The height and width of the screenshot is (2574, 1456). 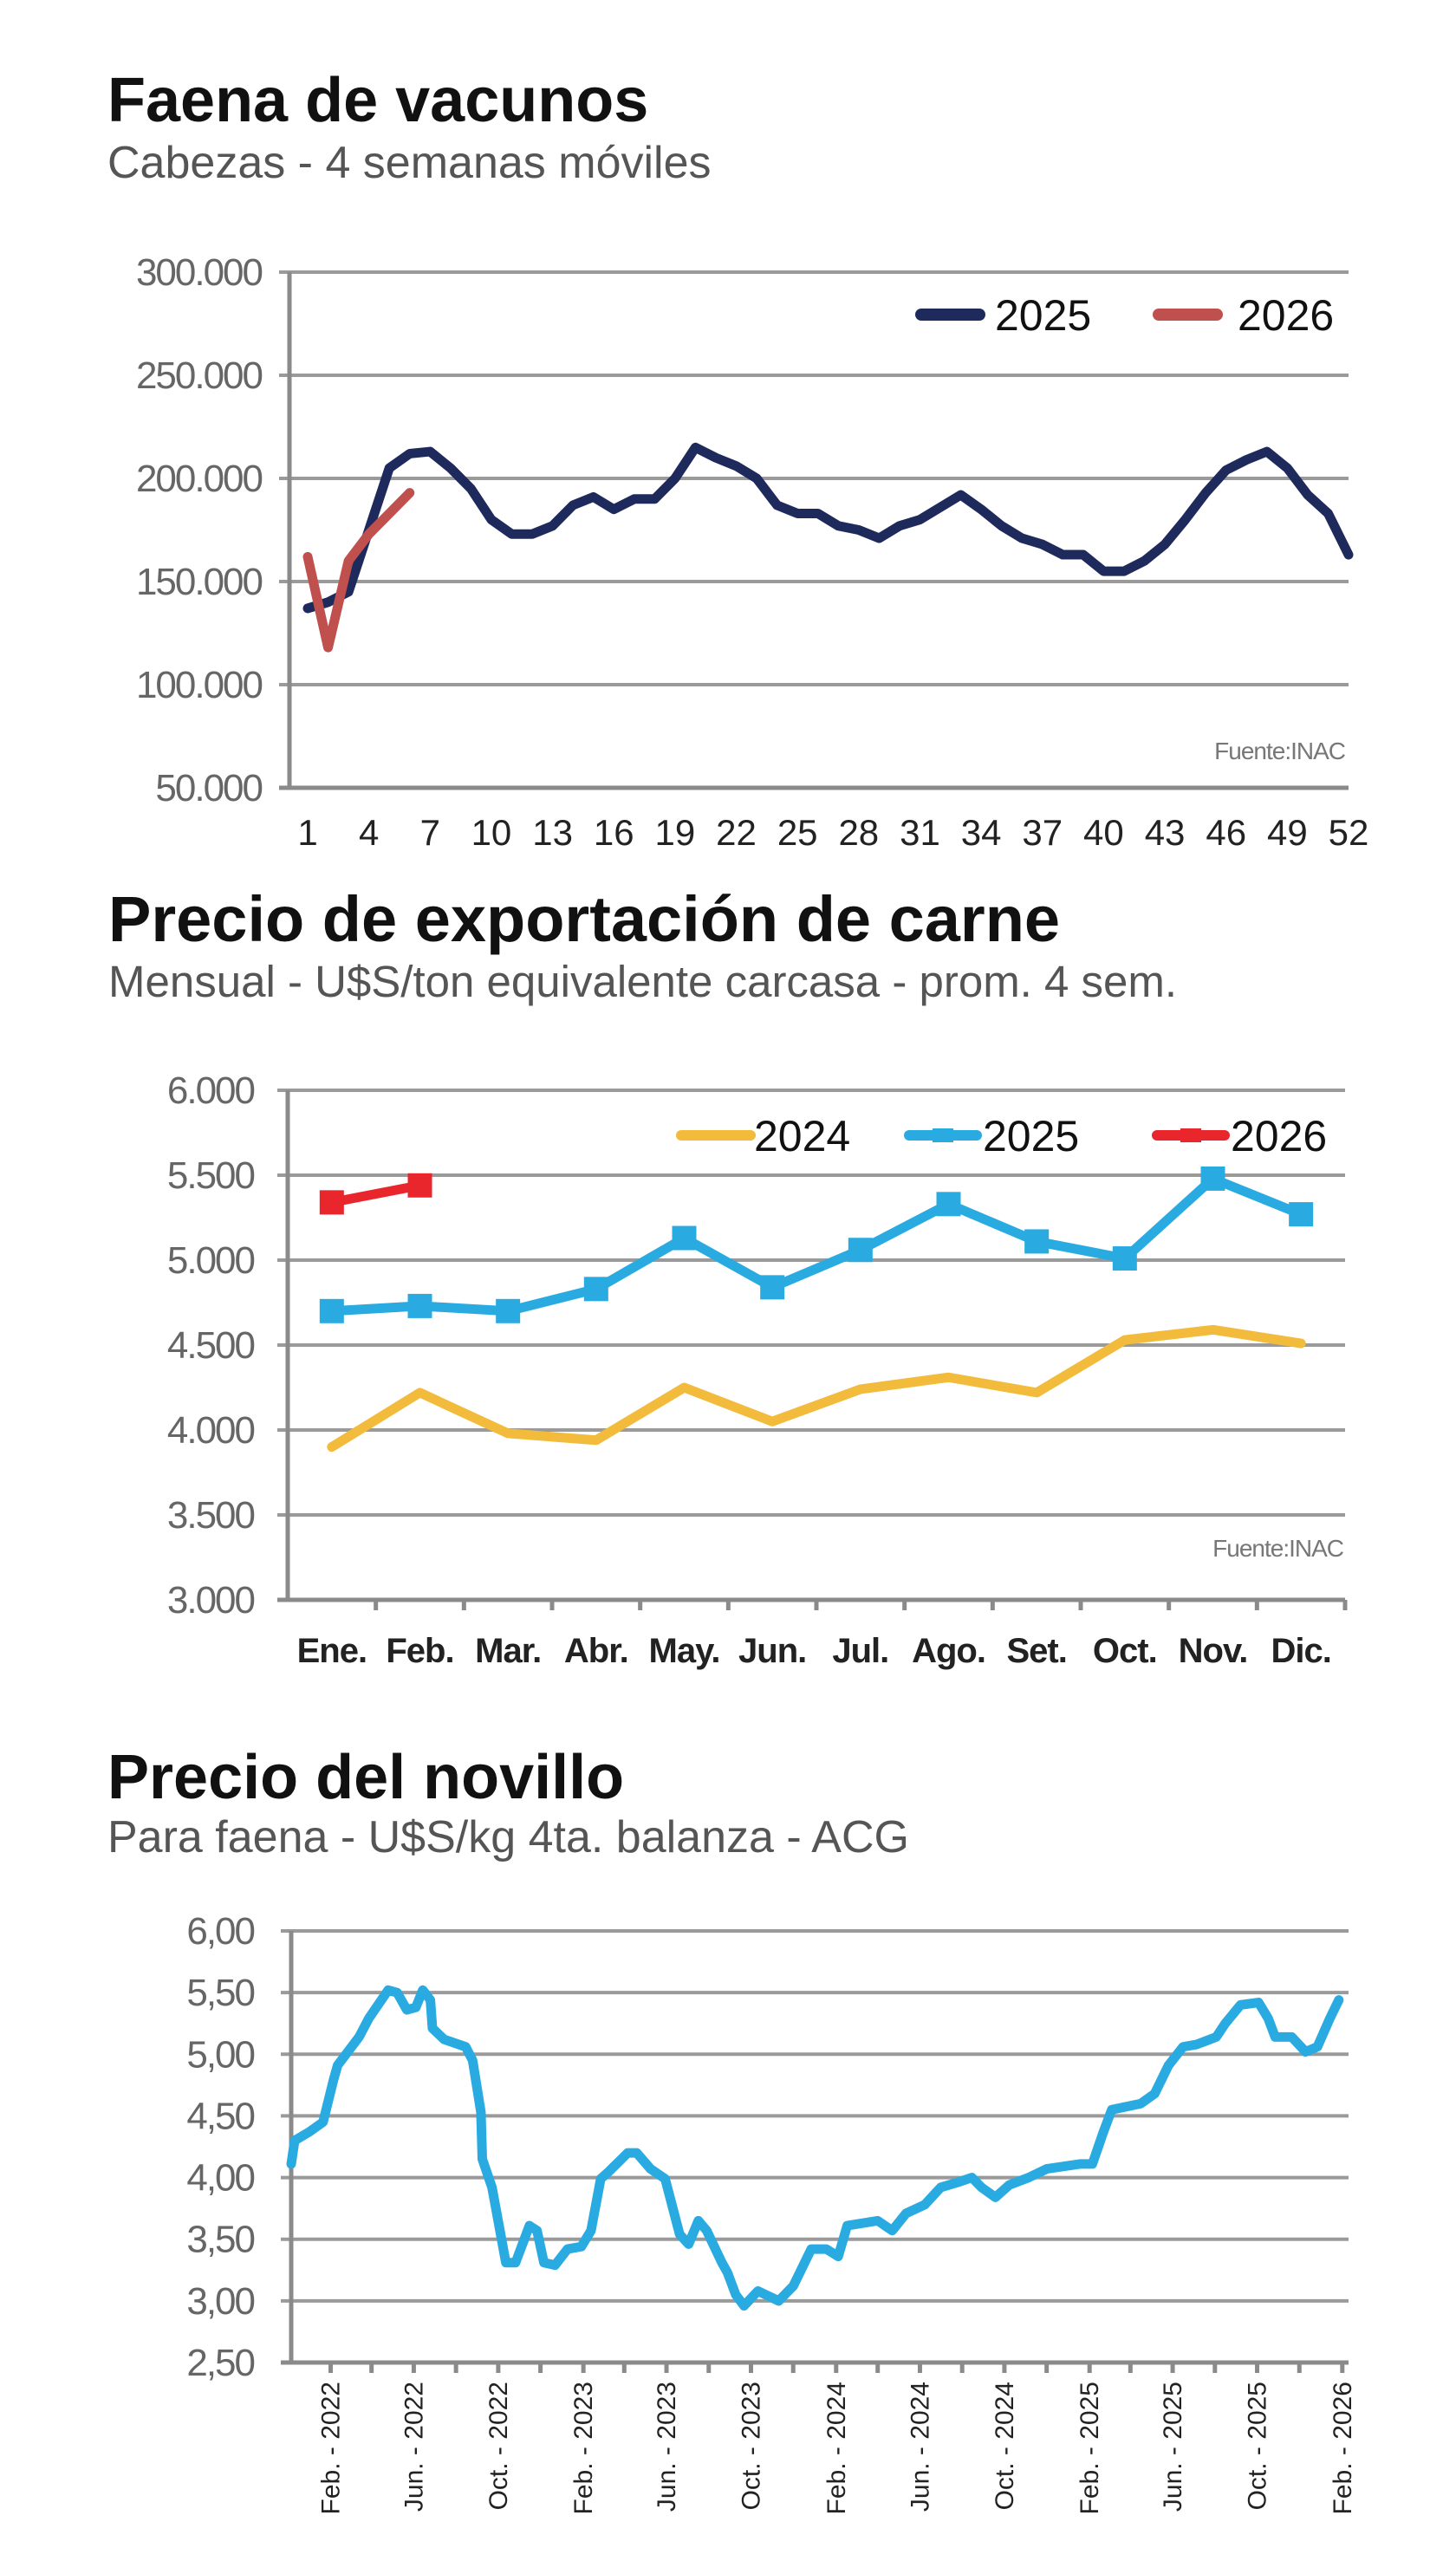 What do you see at coordinates (736, 832) in the screenshot?
I see `x-tick-label: 22` at bounding box center [736, 832].